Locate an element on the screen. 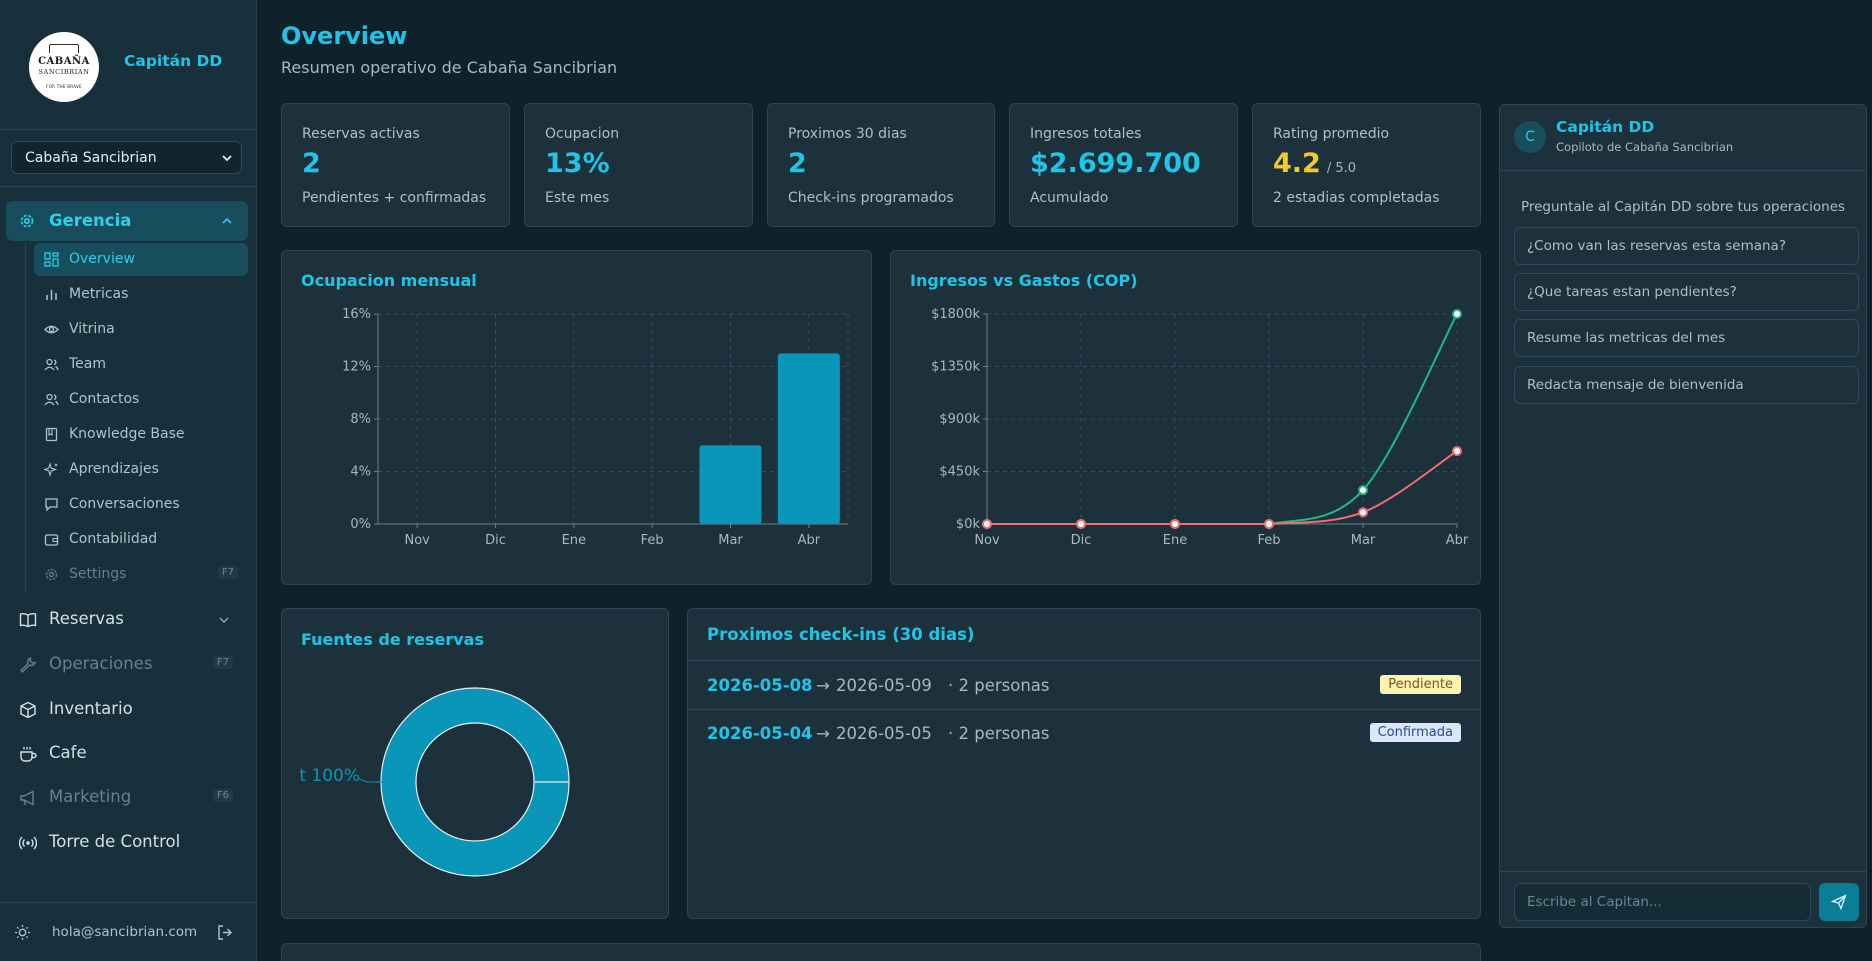  nav-group-label: Gerencia is located at coordinates (90, 220).